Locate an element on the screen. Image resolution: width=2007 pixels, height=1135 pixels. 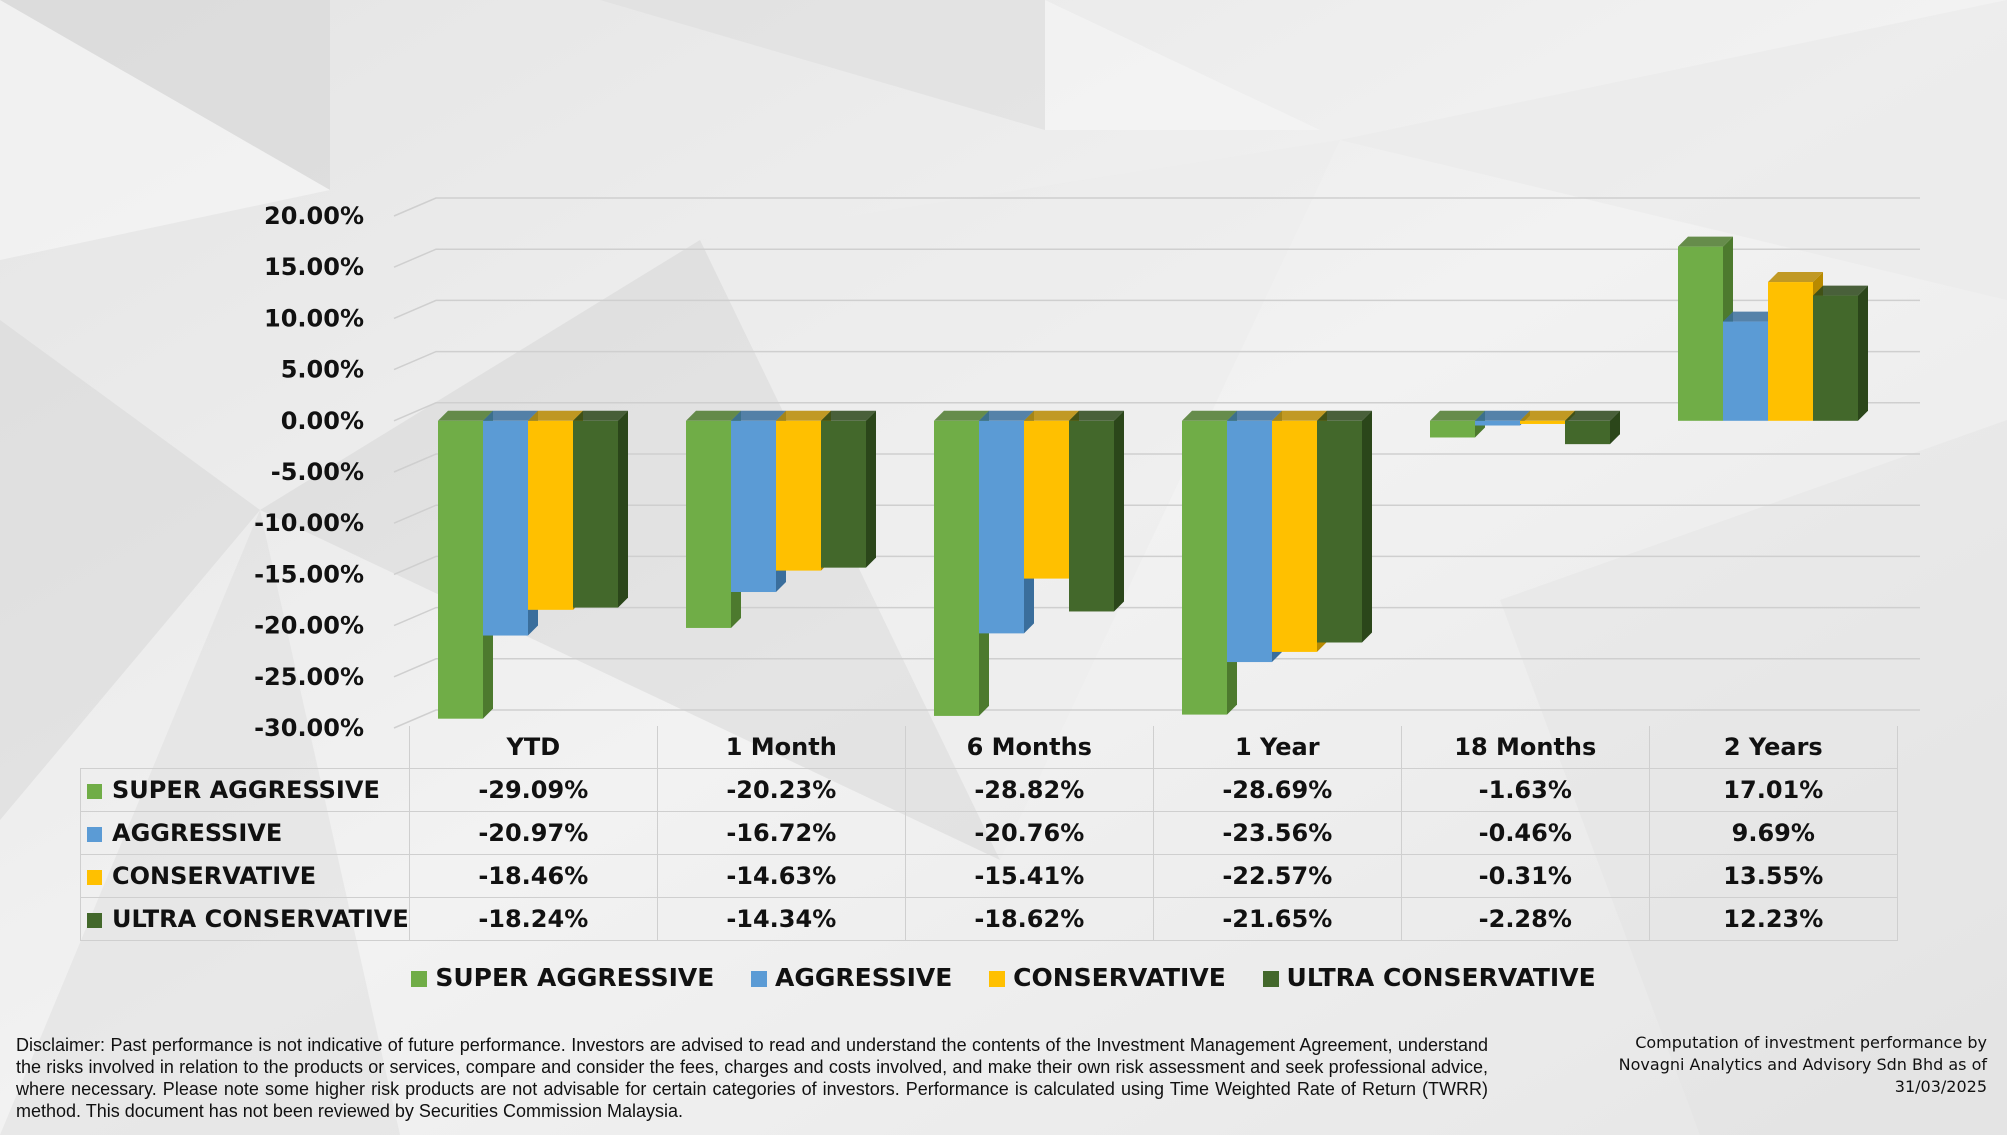
data-cell: -20.97% is located at coordinates (533, 833).